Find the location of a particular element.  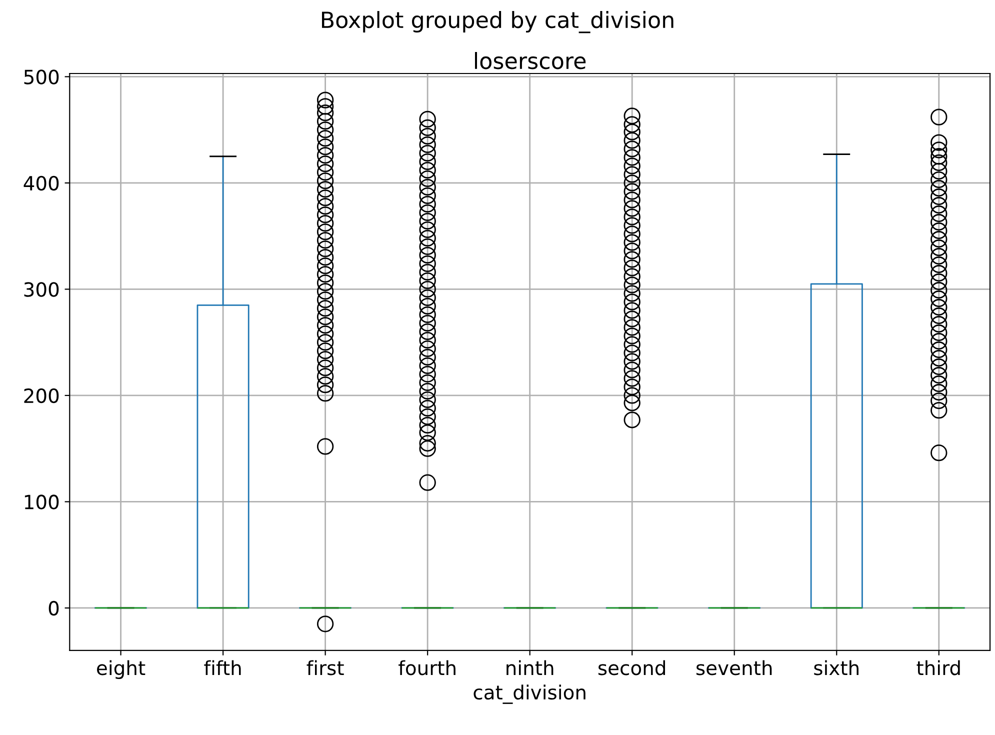

x-tick-label: fifth is located at coordinates (222, 667).